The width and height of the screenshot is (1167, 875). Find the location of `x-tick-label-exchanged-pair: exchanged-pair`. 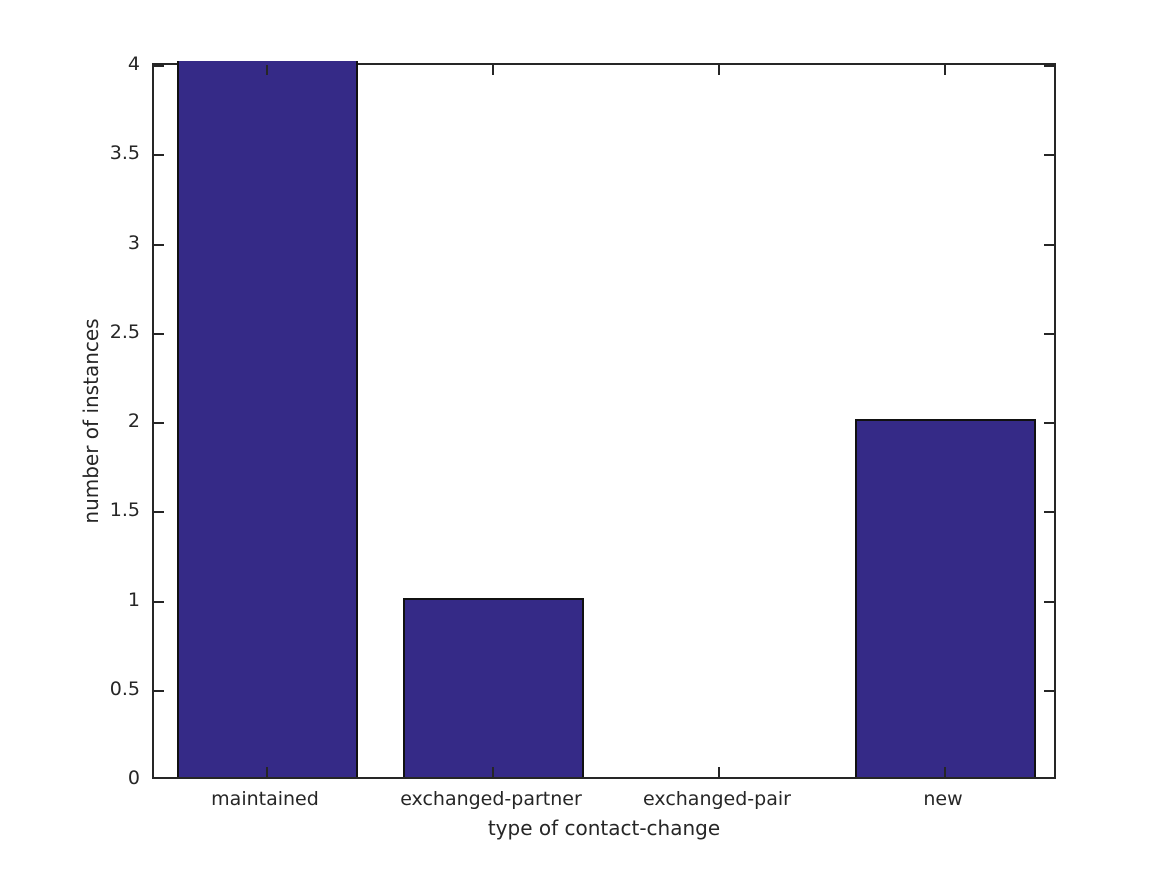

x-tick-label-exchanged-pair: exchanged-pair is located at coordinates (717, 799).